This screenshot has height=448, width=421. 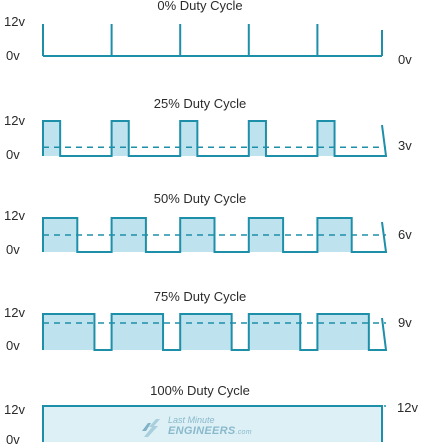 What do you see at coordinates (191, 420) in the screenshot?
I see `watermark-line1: Last Minute` at bounding box center [191, 420].